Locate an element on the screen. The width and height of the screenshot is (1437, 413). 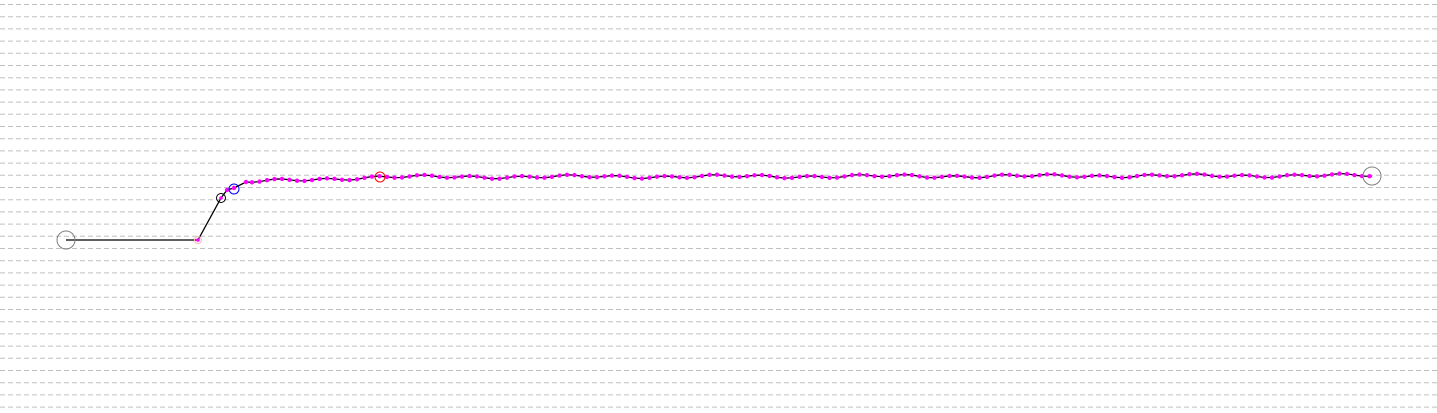
start-marker is located at coordinates (66, 240).